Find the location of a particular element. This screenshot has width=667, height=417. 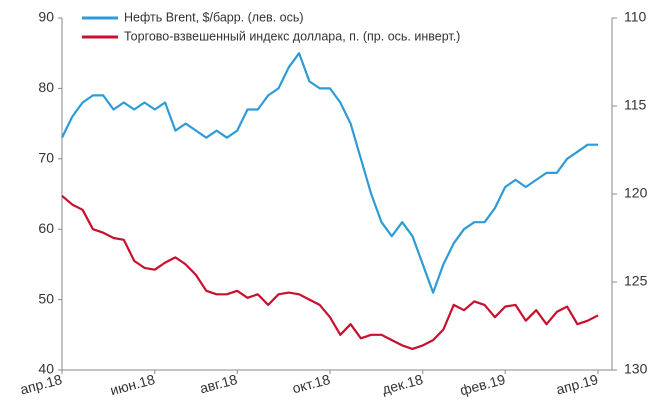

x-tick-label: апр.19 is located at coordinates (577, 384).